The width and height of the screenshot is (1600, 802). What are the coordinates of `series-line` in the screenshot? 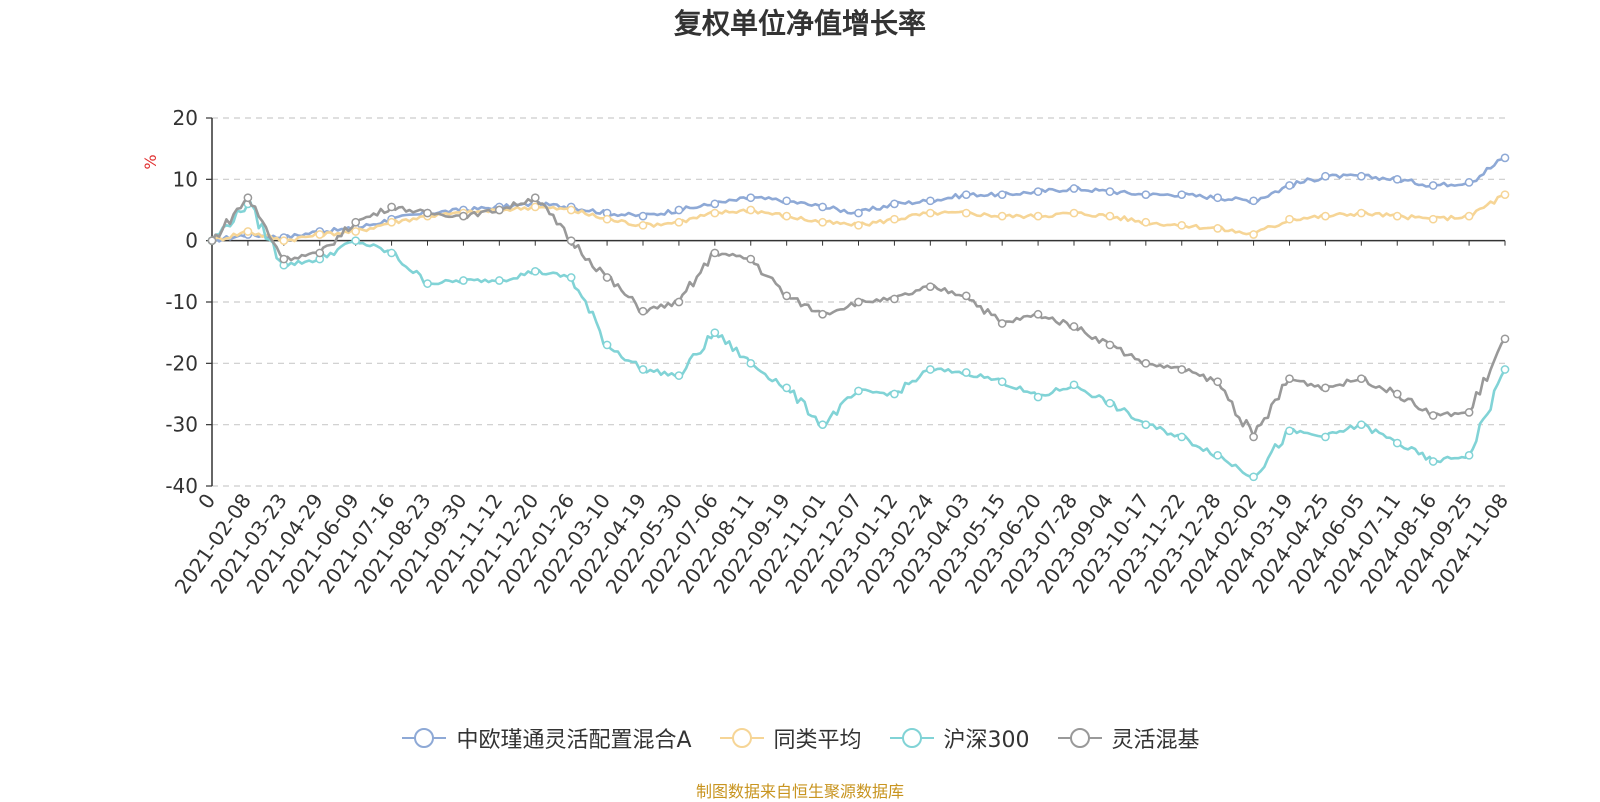 It's located at (858, 218).